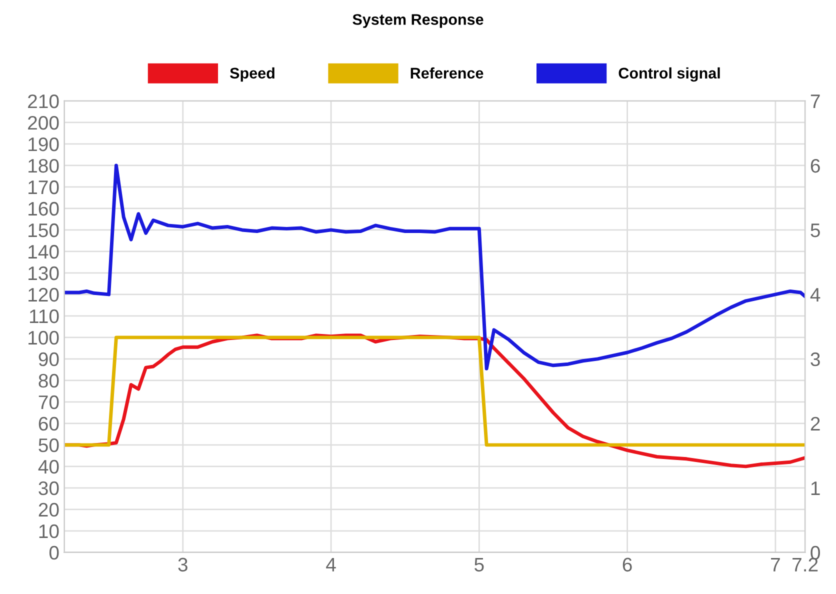 The height and width of the screenshot is (594, 836). I want to click on y-tick-label: 170, so click(43, 187).